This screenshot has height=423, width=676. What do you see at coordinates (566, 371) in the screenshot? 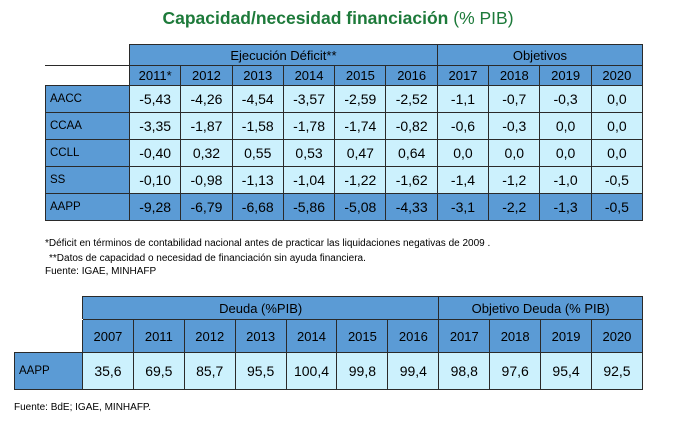
I see `value-cell: 95,4` at bounding box center [566, 371].